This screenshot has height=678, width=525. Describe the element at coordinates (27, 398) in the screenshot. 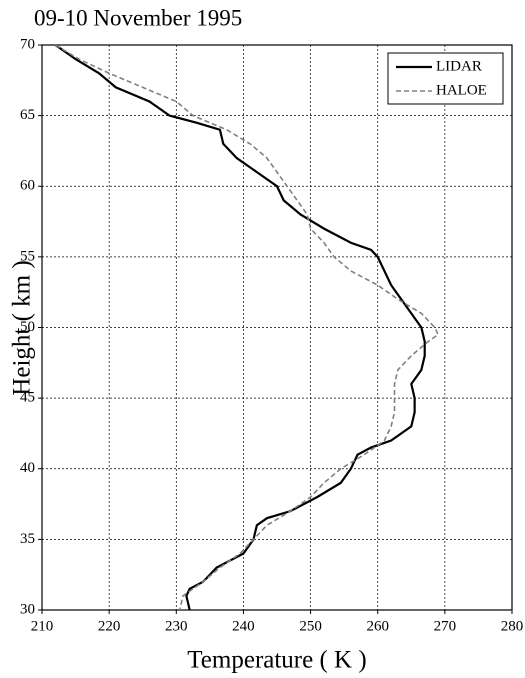

I see `y-tick-label: 45` at that location.